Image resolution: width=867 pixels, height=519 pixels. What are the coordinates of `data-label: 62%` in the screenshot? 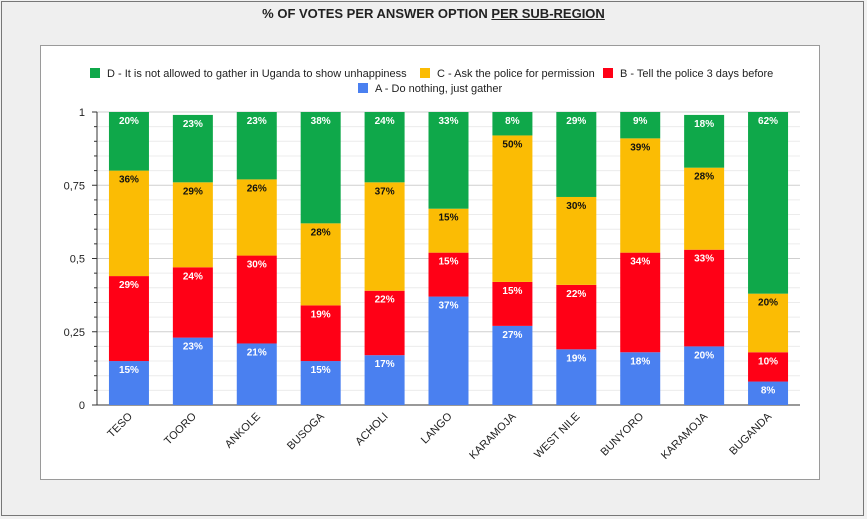 It's located at (768, 121).